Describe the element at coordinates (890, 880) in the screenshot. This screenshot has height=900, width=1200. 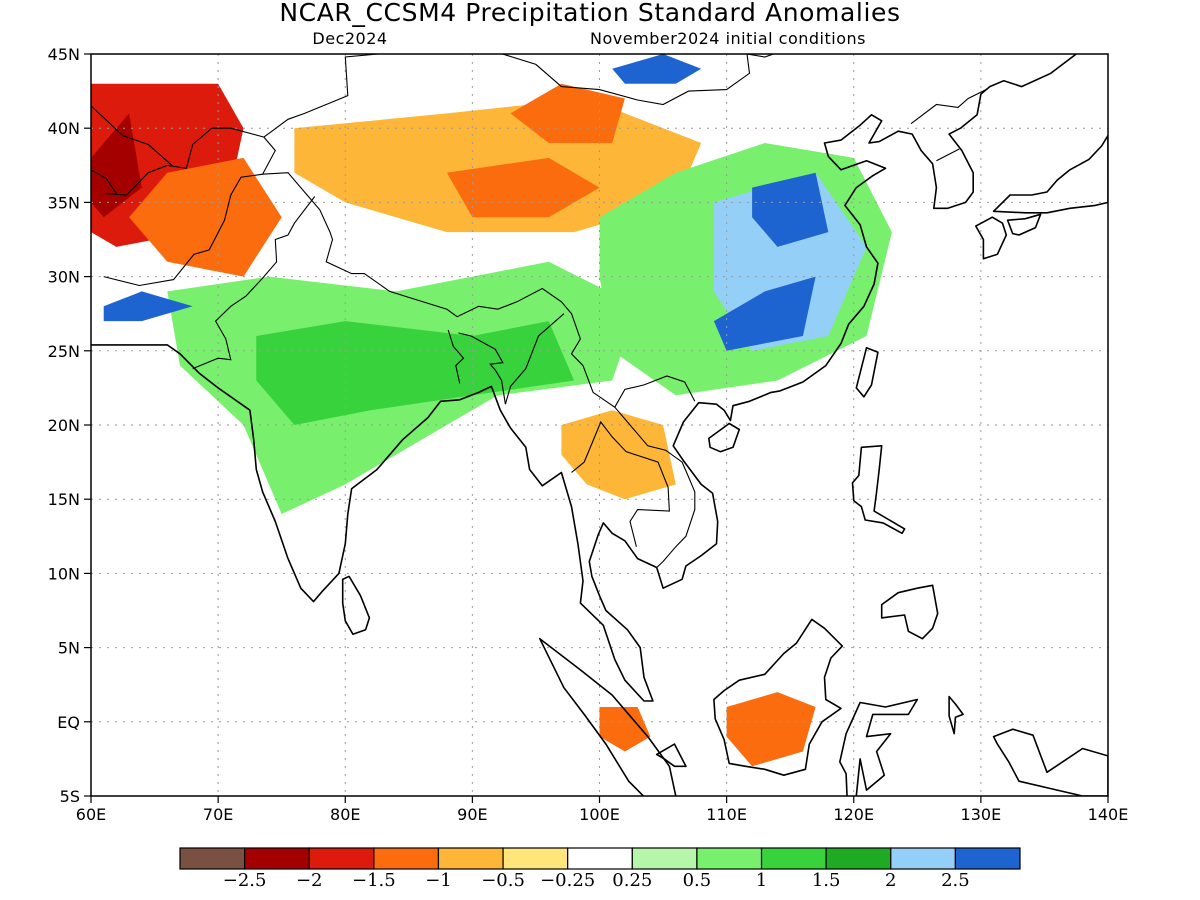
I see `colorbar-label: 2` at that location.